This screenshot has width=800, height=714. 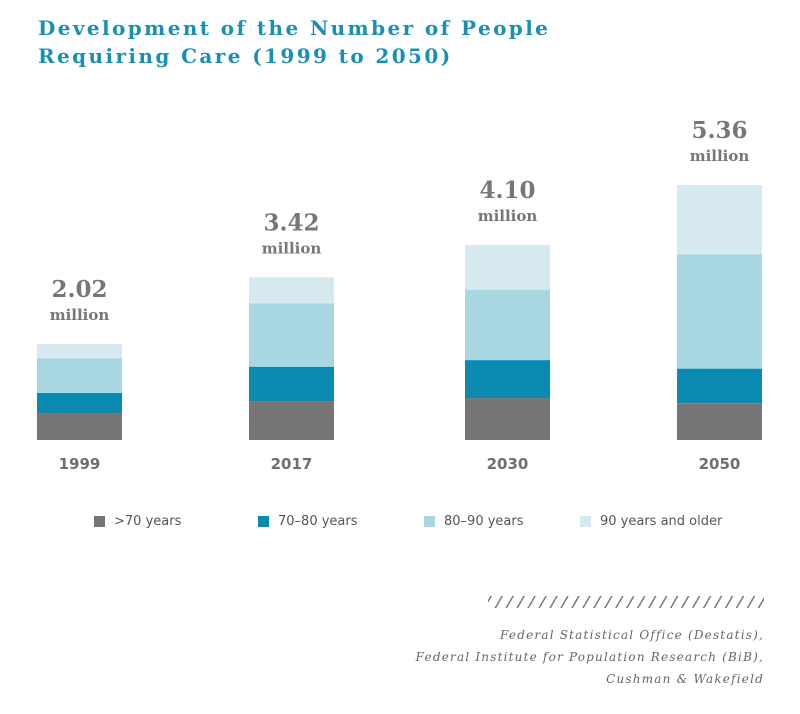 What do you see at coordinates (720, 464) in the screenshot?
I see `category-label-2050: 2050` at bounding box center [720, 464].